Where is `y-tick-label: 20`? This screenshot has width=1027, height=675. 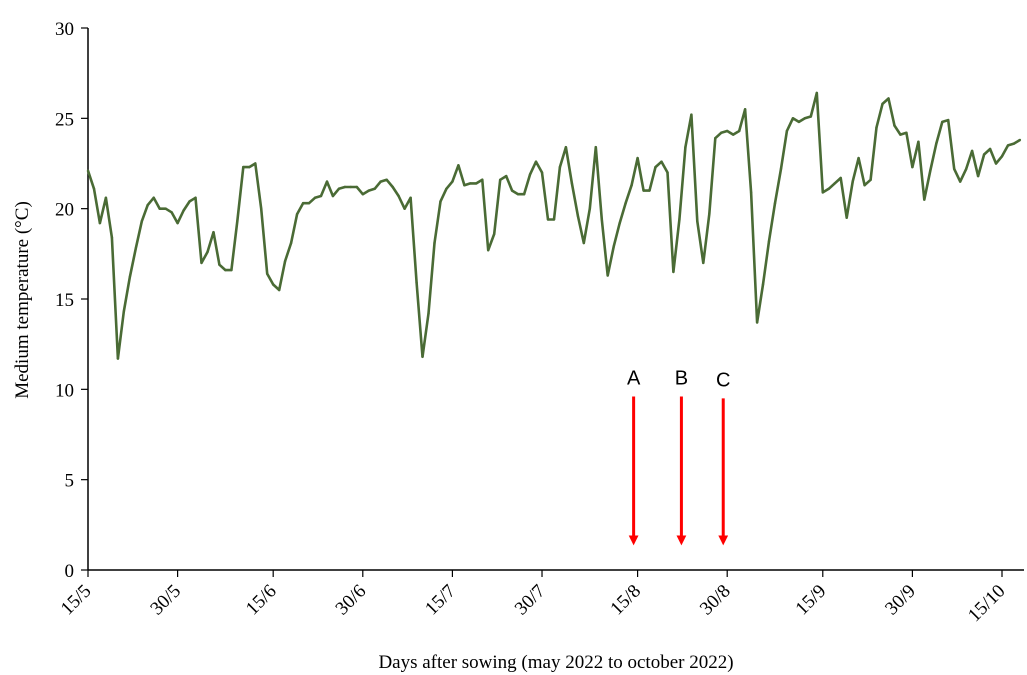
y-tick-label: 20 is located at coordinates (64, 210).